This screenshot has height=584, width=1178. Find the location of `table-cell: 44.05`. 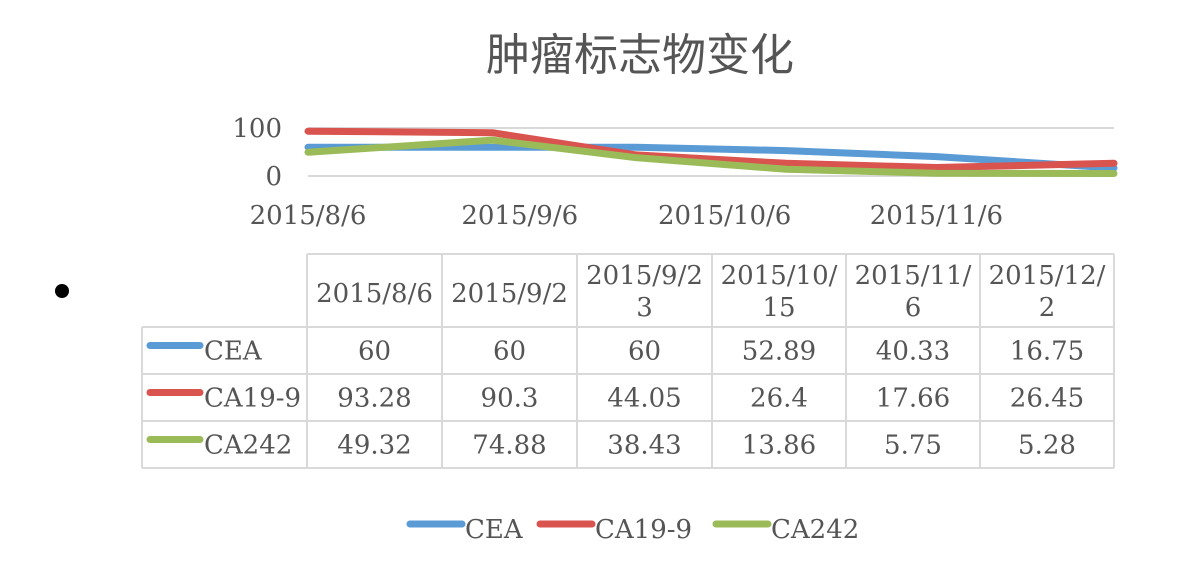

table-cell: 44.05 is located at coordinates (644, 399).